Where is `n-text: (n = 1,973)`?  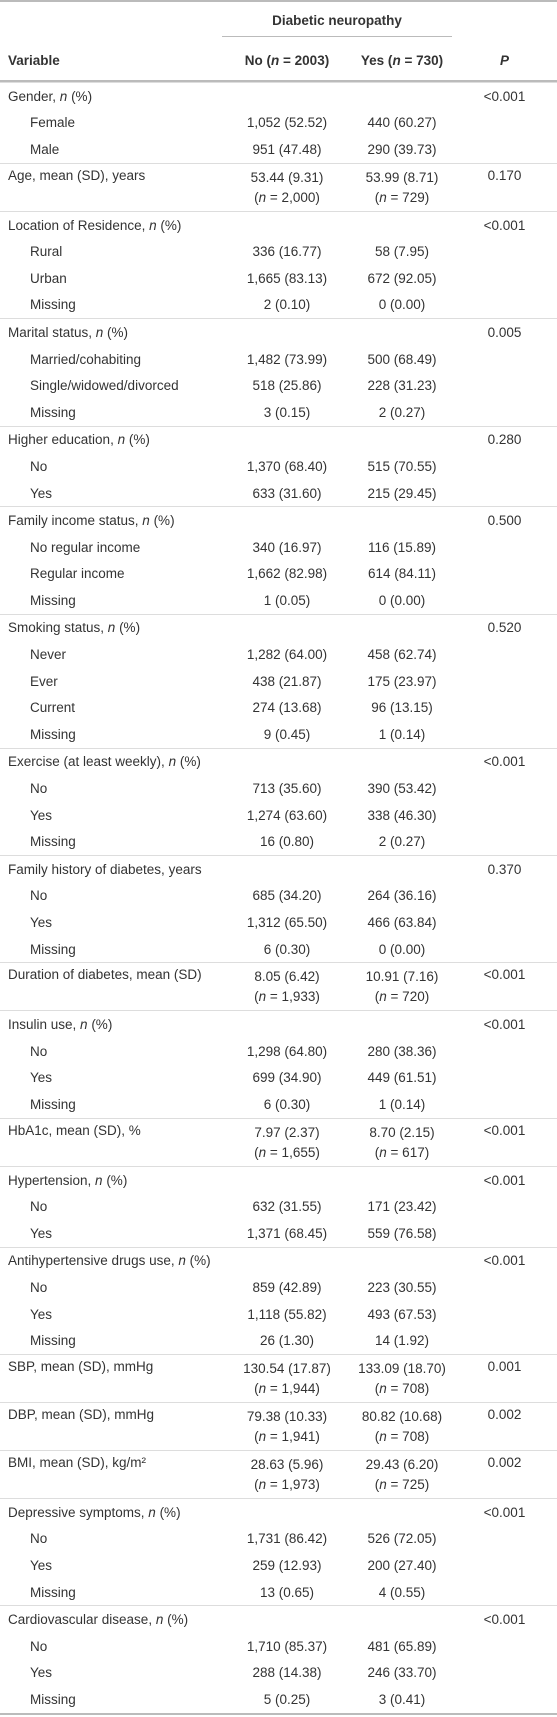 n-text: (n = 1,973) is located at coordinates (287, 1484).